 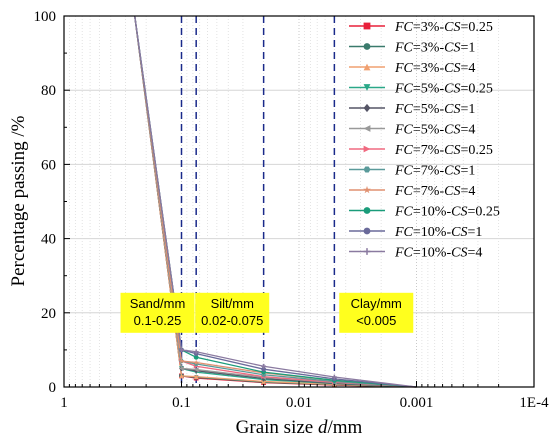 I want to click on x-tick-label: 1, so click(x=64, y=403).